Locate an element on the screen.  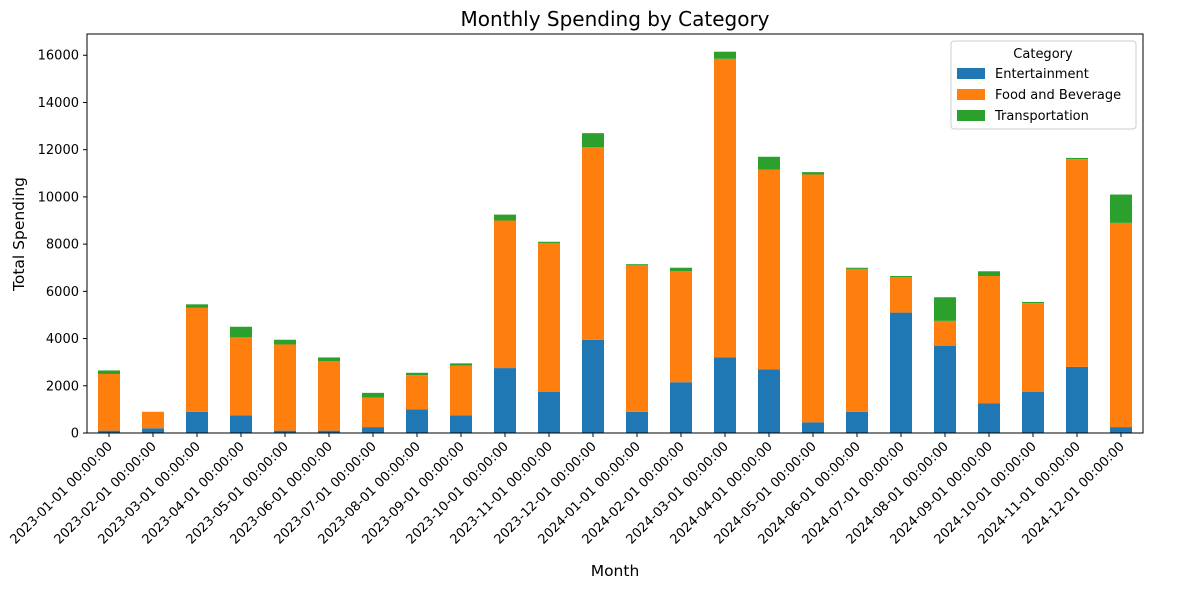
legend-label: Entertainment is located at coordinates (1042, 74).